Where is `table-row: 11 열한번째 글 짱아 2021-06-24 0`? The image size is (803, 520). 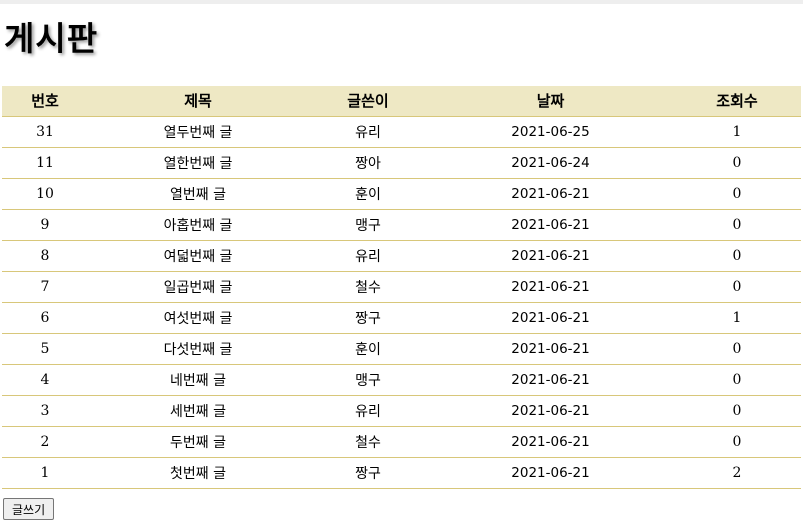 table-row: 11 열한번째 글 짱아 2021-06-24 0 is located at coordinates (401, 163).